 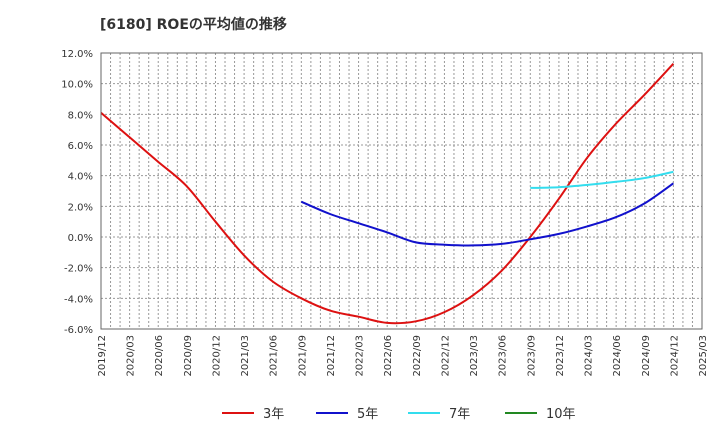 What do you see at coordinates (331, 356) in the screenshot?
I see `x-tick-label: 2021/12` at bounding box center [331, 356].